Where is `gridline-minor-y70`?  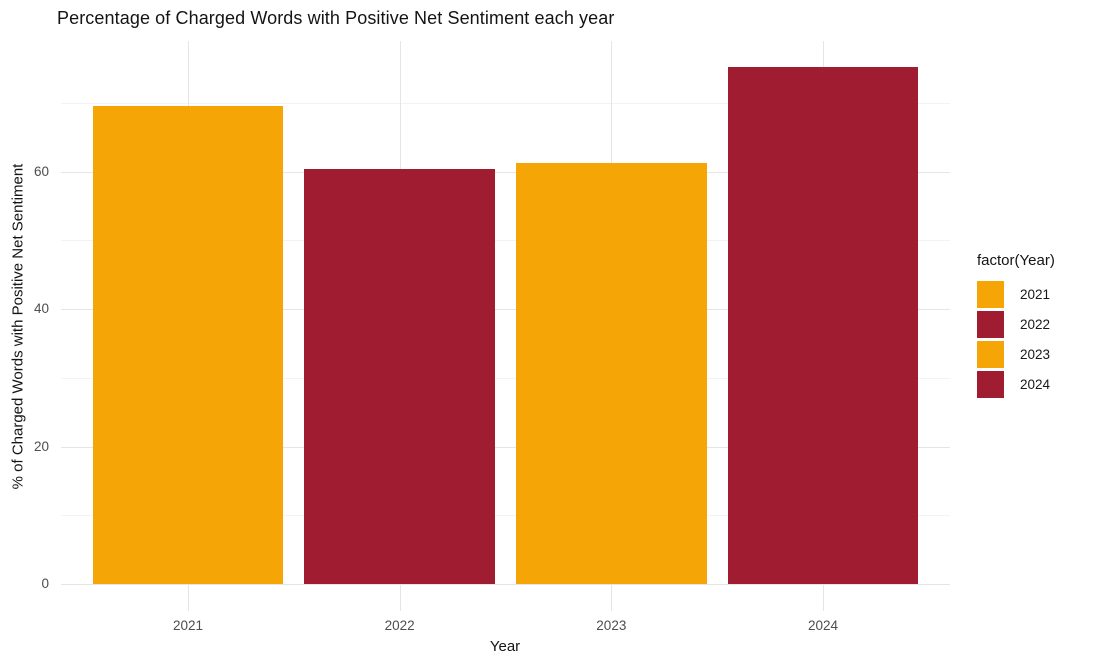
gridline-minor-y70 is located at coordinates (505, 103).